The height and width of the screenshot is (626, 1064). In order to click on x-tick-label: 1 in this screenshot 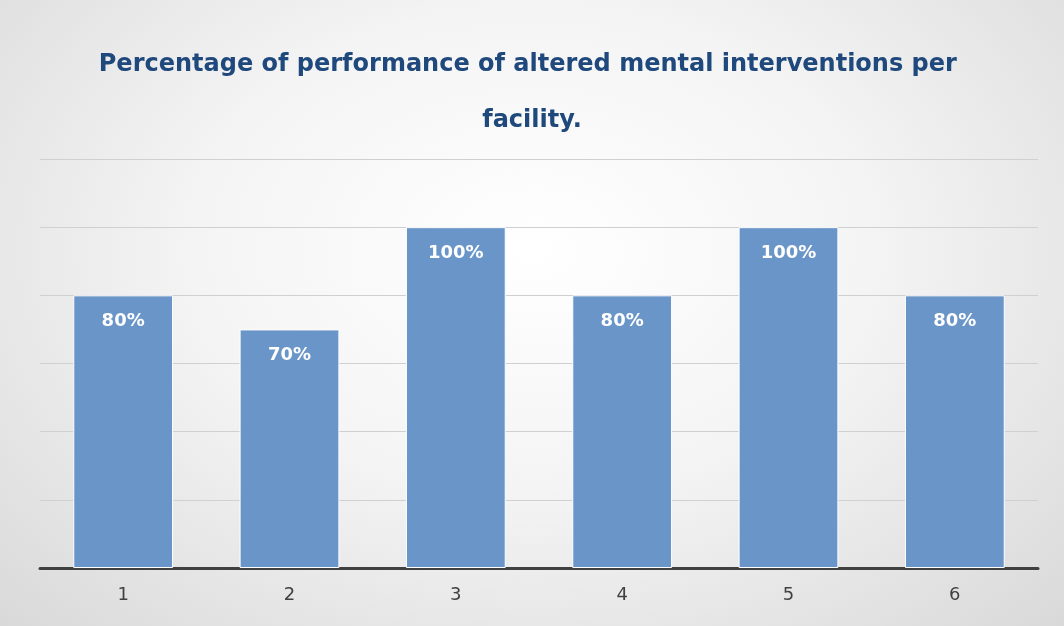, I will do `click(123, 593)`.